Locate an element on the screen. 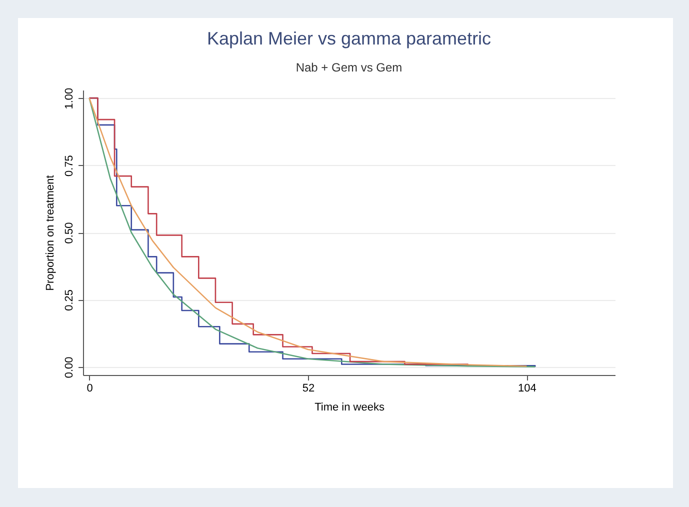  y-tick-label: 1.00 is located at coordinates (70, 99).